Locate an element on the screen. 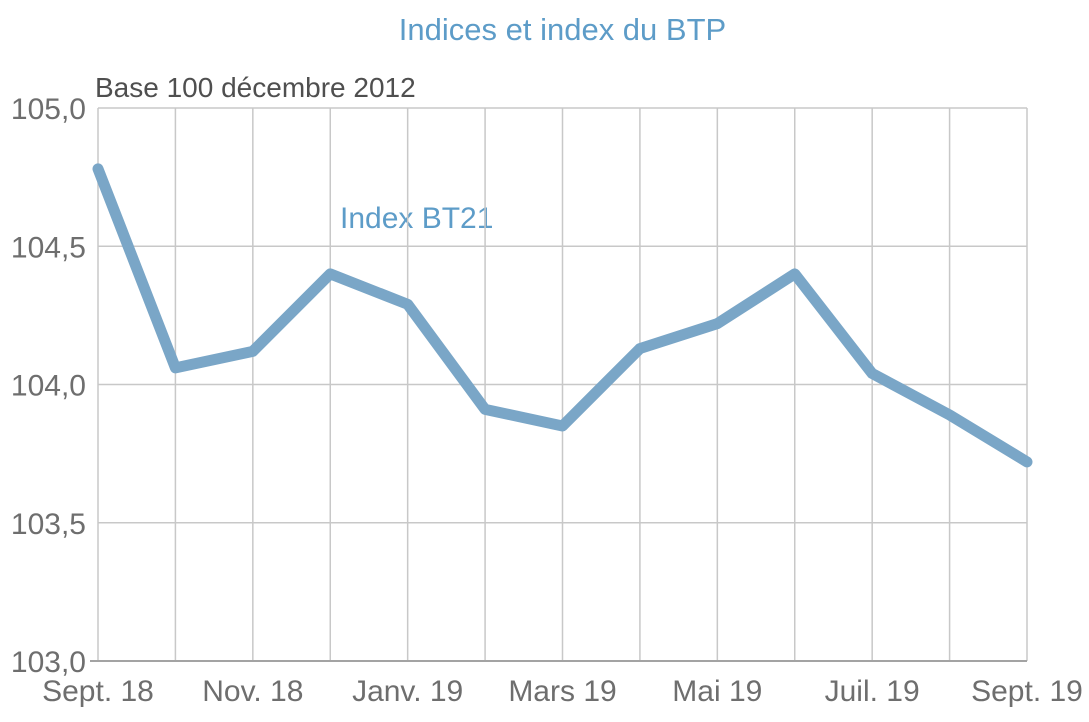 The image size is (1089, 722). y-tick-label: 104,5 is located at coordinates (48, 247).